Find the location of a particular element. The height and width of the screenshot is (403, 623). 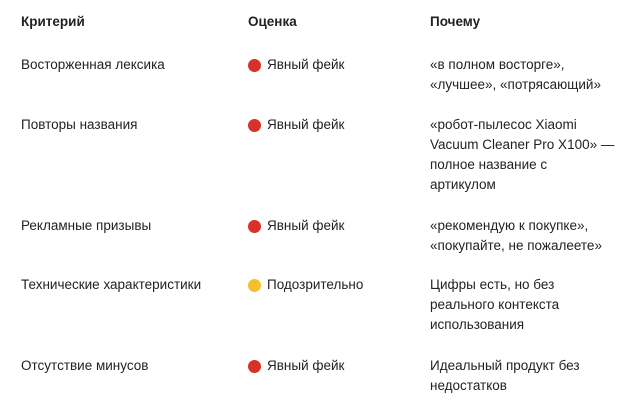

rating-label: Подозрительно is located at coordinates (315, 284).